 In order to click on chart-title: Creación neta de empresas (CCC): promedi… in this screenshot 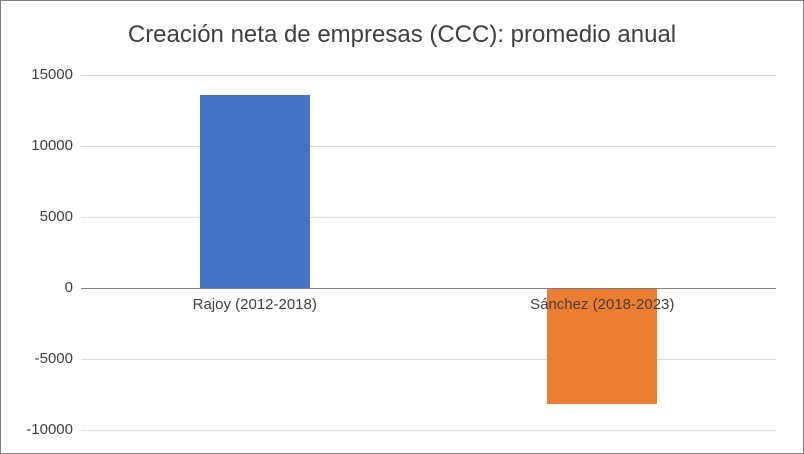, I will do `click(402, 34)`.